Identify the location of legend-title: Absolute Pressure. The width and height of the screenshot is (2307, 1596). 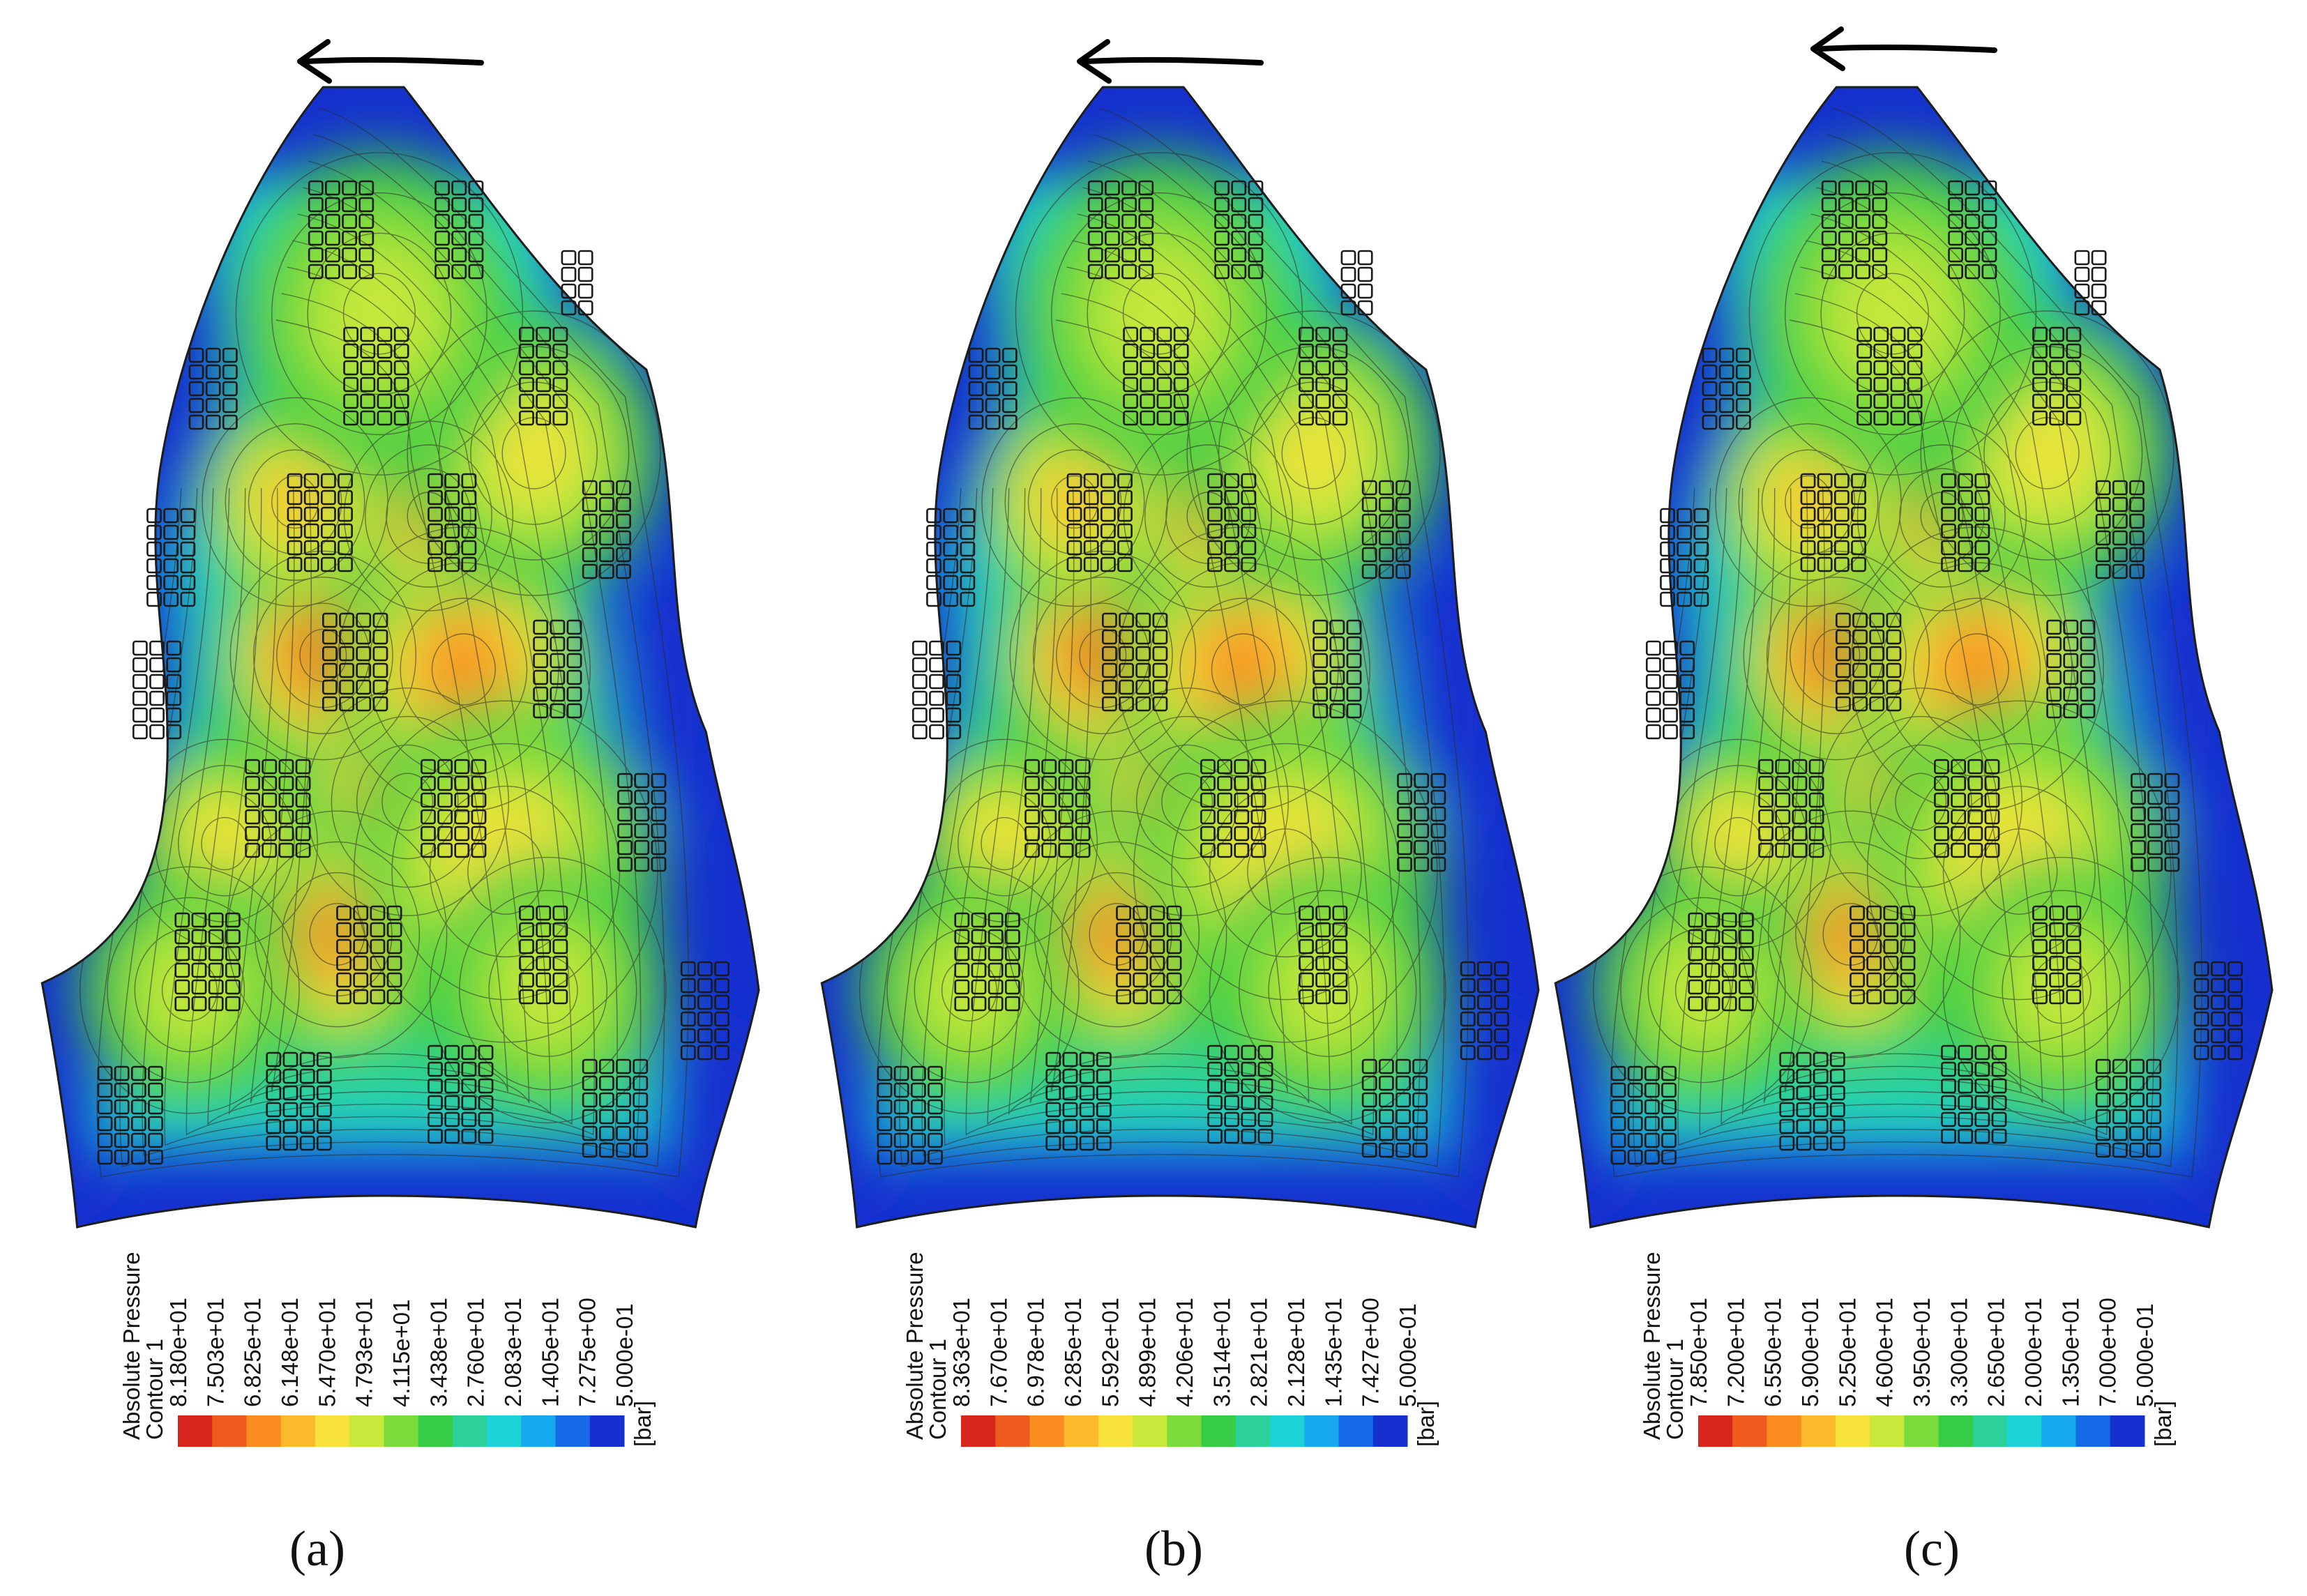
(1652, 1346).